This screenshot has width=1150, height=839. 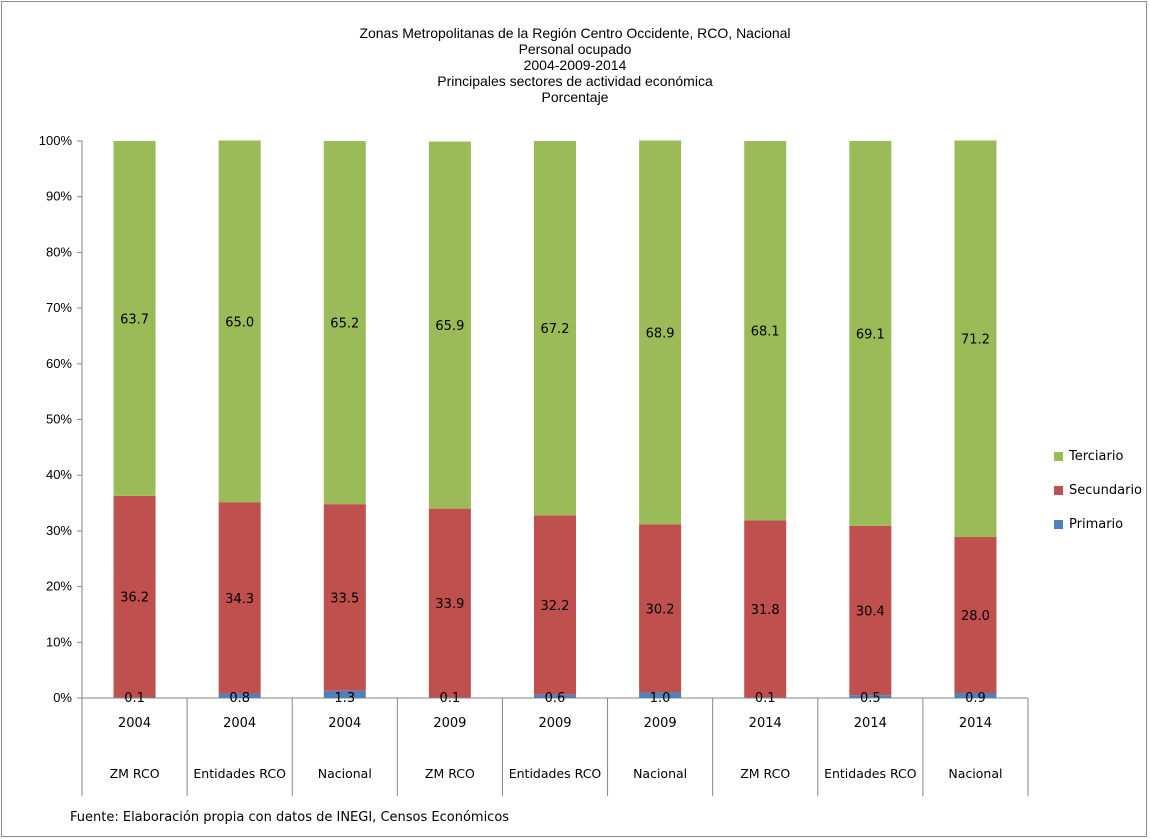 I want to click on legend-item-terciario: Terciario, so click(x=1098, y=456).